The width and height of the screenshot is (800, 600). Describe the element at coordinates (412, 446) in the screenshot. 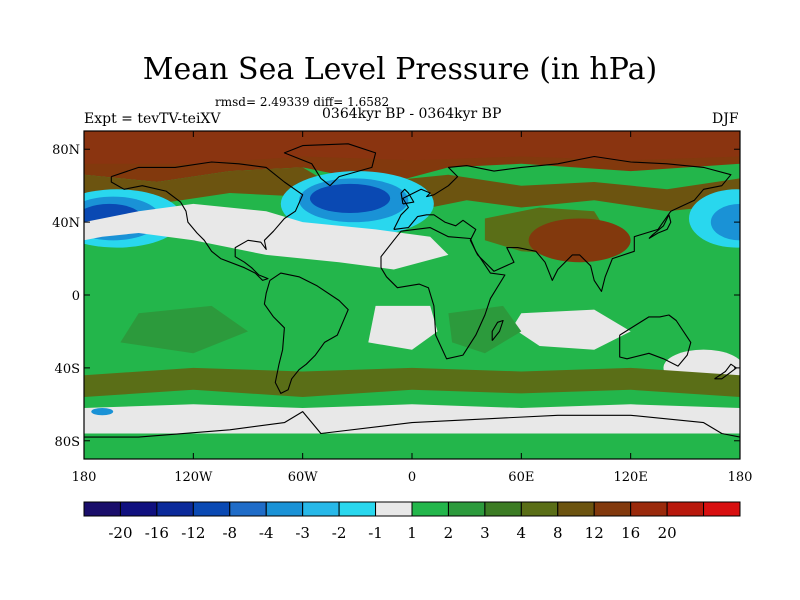

I see `field-antarctic` at that location.